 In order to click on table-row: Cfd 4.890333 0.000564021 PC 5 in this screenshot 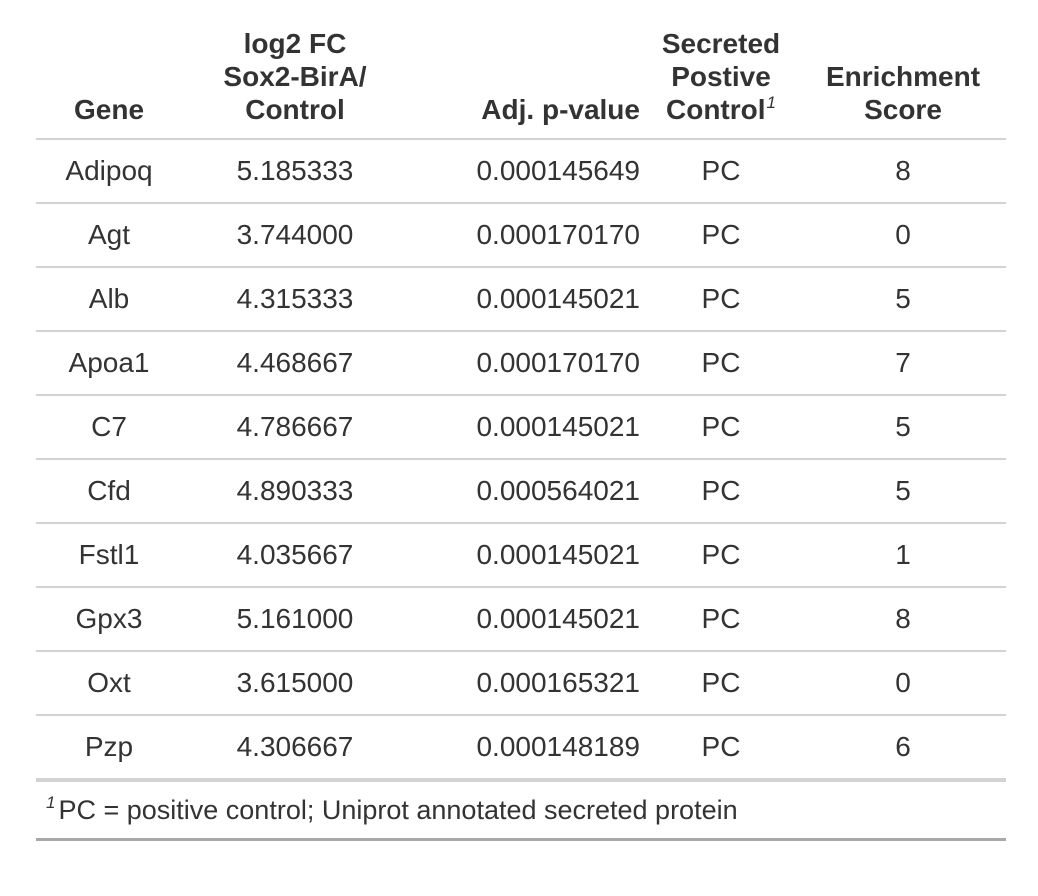, I will do `click(521, 491)`.